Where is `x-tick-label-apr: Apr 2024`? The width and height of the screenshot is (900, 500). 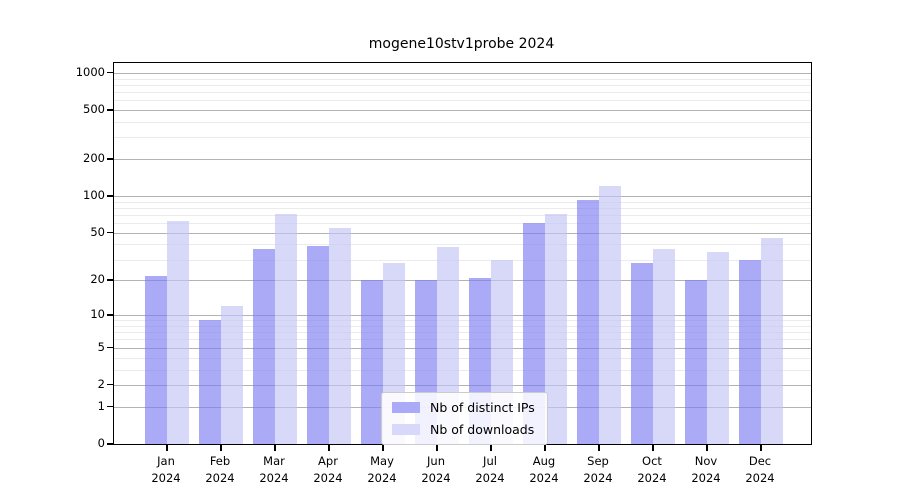 x-tick-label-apr: Apr 2024 is located at coordinates (328, 469).